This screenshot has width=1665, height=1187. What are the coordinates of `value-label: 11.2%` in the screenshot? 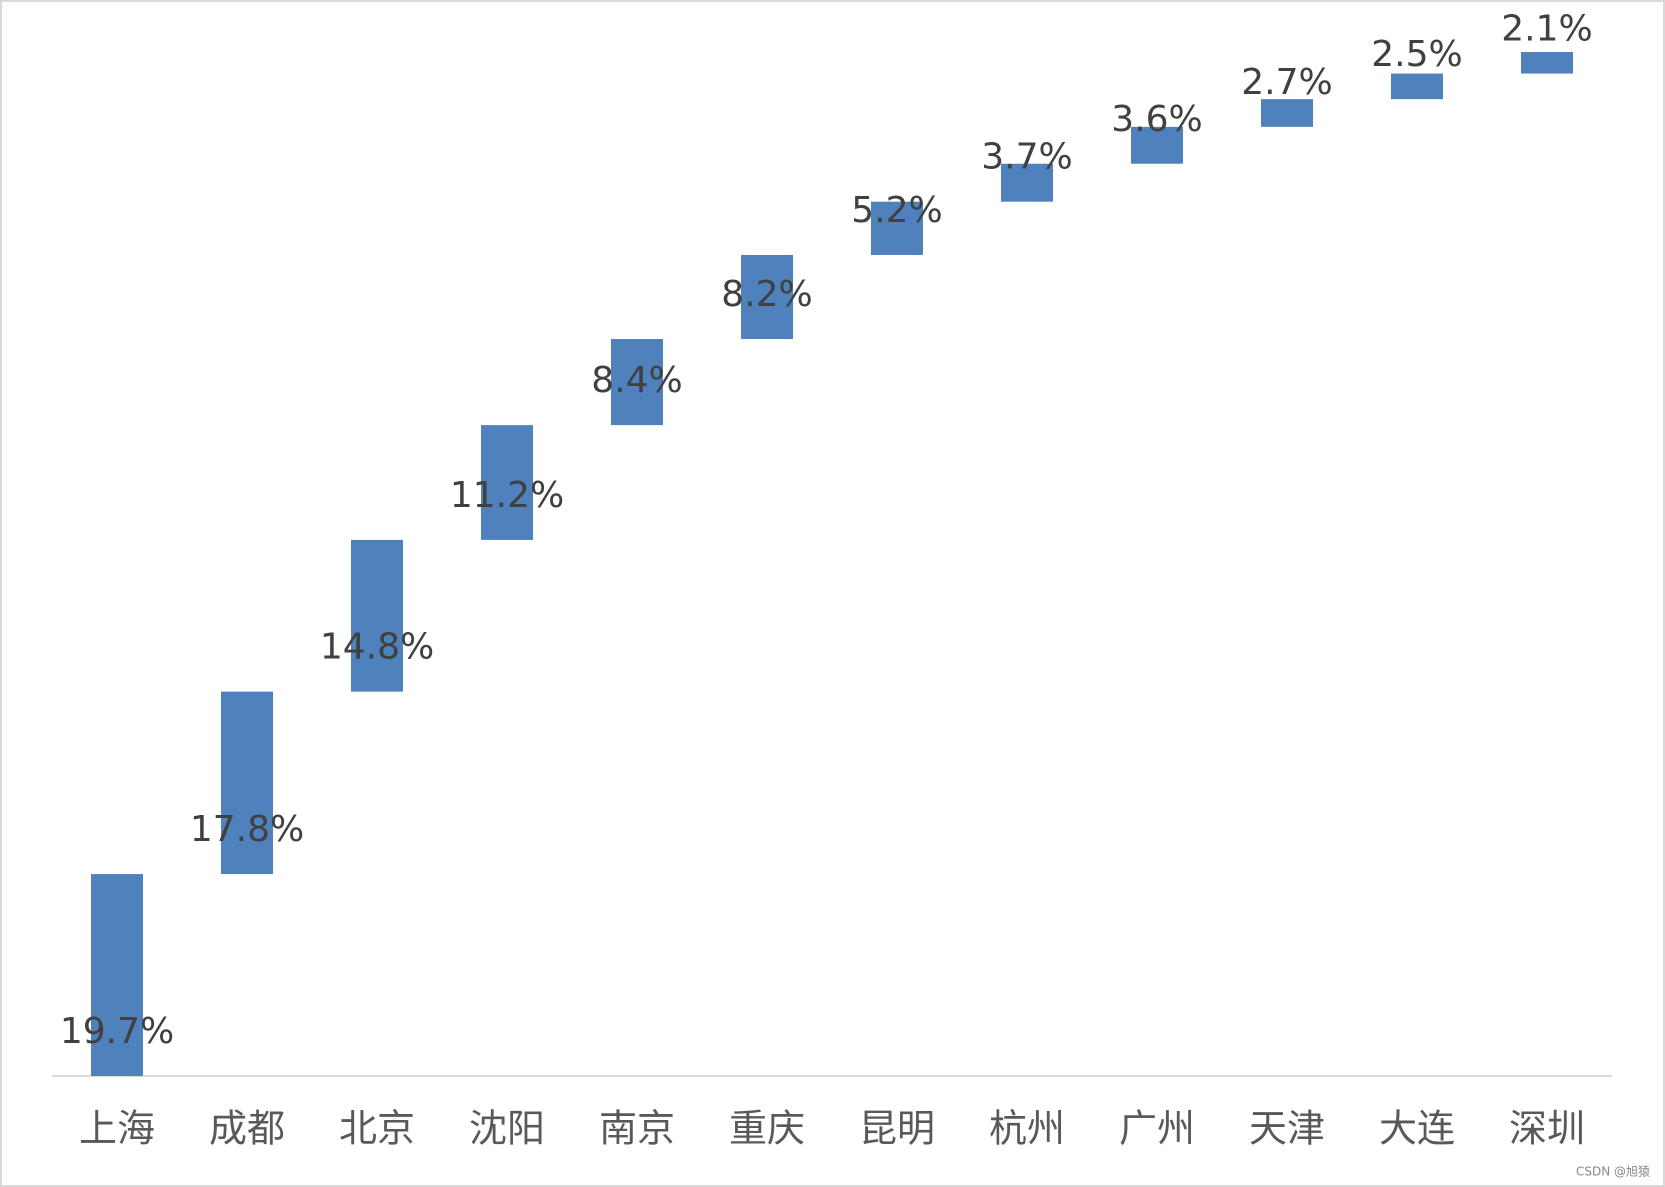 It's located at (507, 495).